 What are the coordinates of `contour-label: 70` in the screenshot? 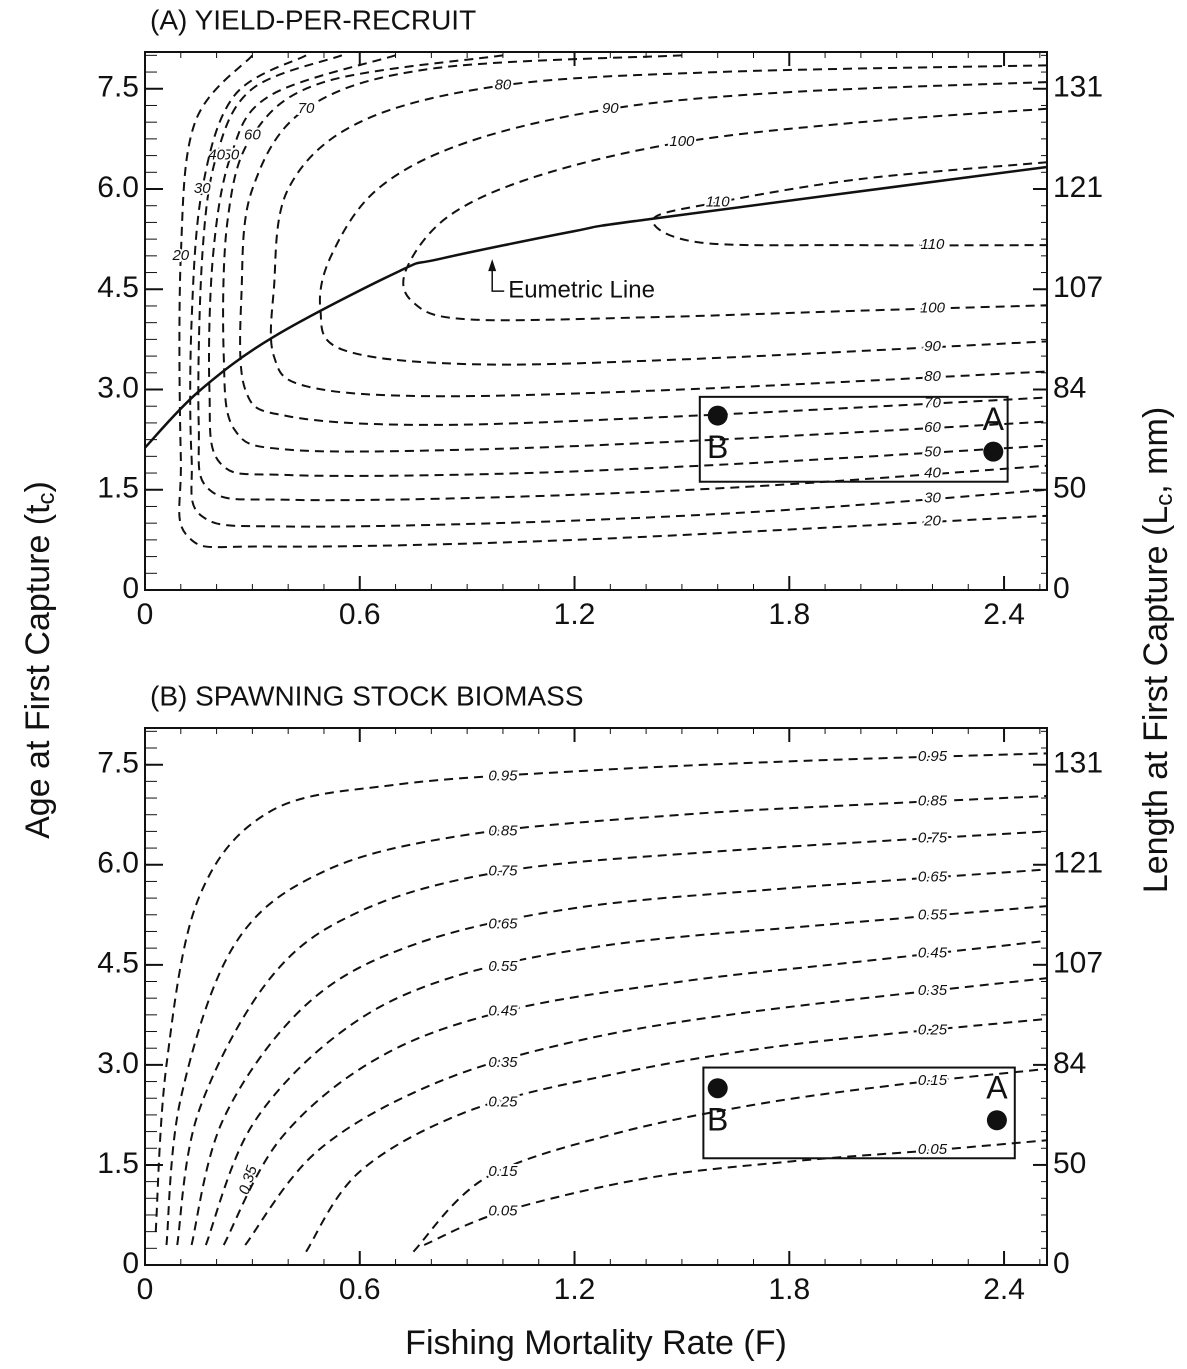 It's located at (306, 108).